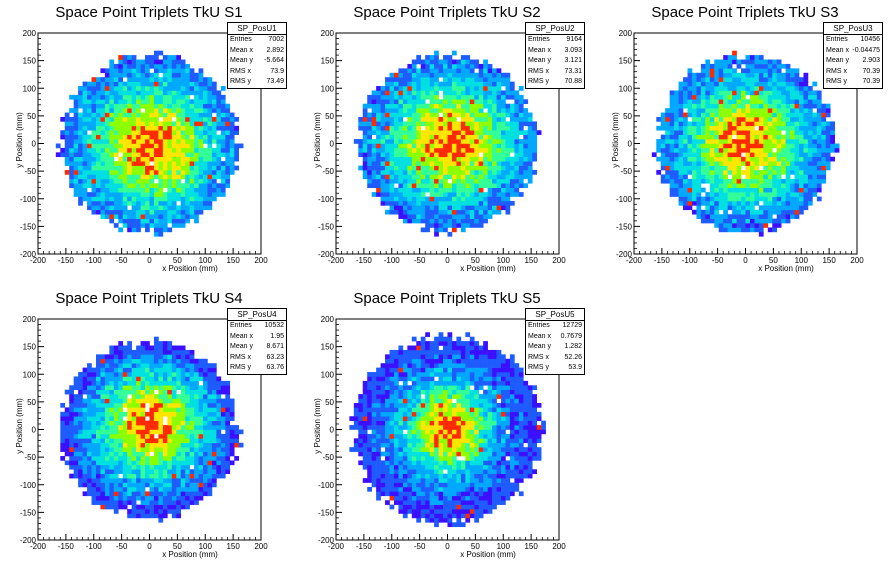  I want to click on x-tick-label: -150, so click(662, 260).